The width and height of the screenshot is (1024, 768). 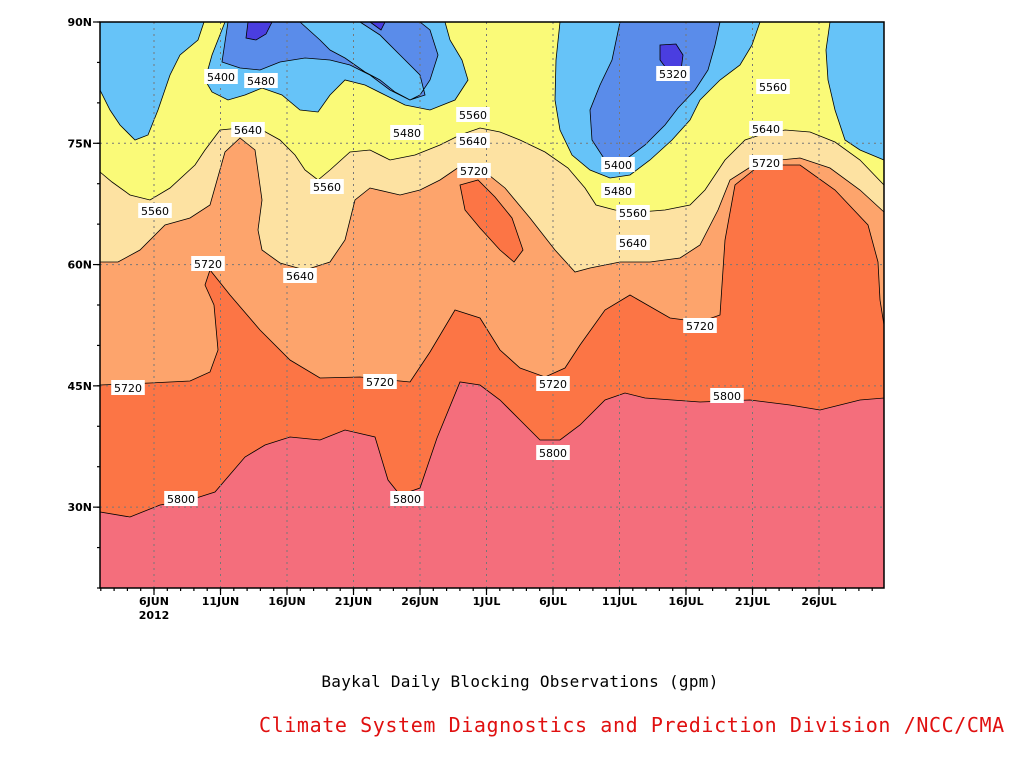 I want to click on x-tick-label: 21JUN, so click(x=354, y=601).